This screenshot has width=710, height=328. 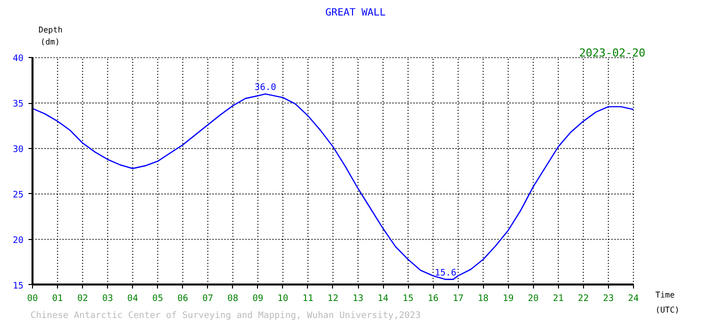 I want to click on x-tick-label: 15, so click(x=408, y=299).